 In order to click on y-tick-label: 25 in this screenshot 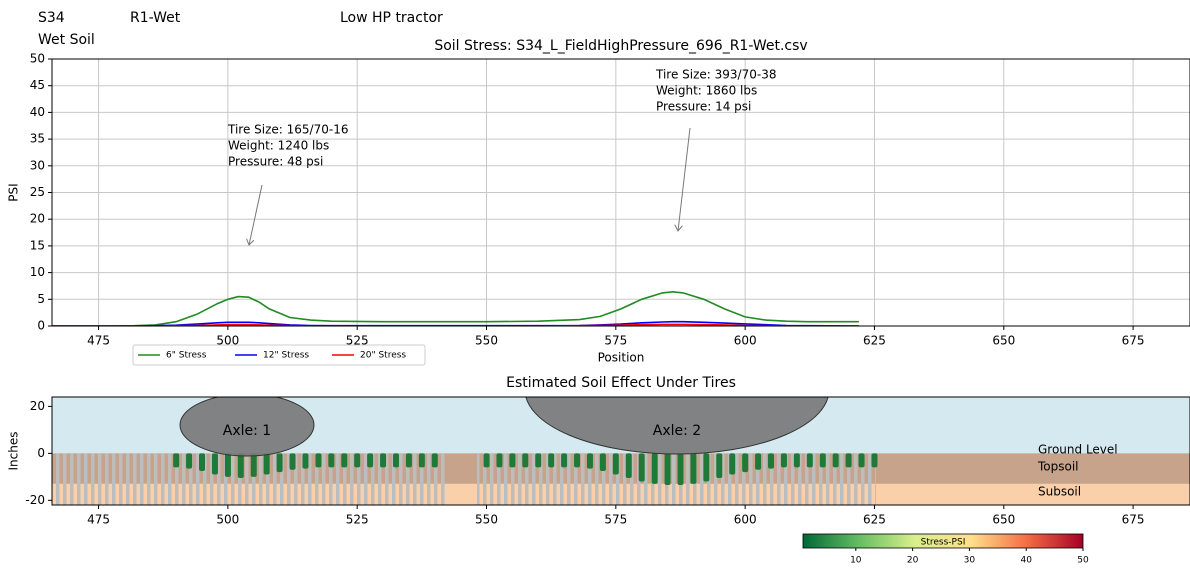, I will do `click(37, 192)`.